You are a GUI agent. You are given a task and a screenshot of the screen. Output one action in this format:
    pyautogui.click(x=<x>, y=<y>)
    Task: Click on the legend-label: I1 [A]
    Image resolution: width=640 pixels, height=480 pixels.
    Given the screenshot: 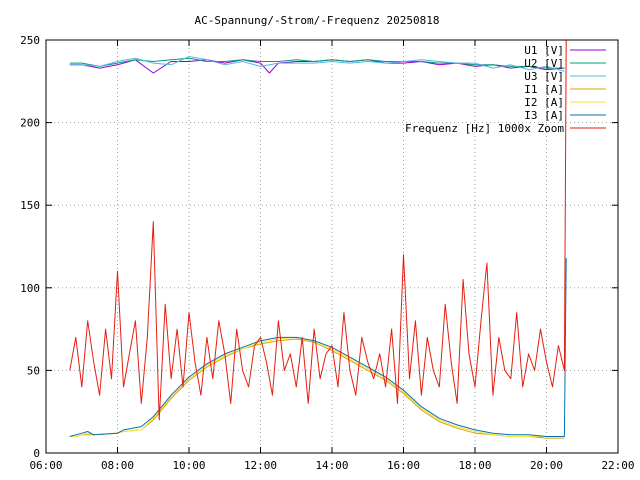 What is the action you would take?
    pyautogui.click(x=544, y=89)
    